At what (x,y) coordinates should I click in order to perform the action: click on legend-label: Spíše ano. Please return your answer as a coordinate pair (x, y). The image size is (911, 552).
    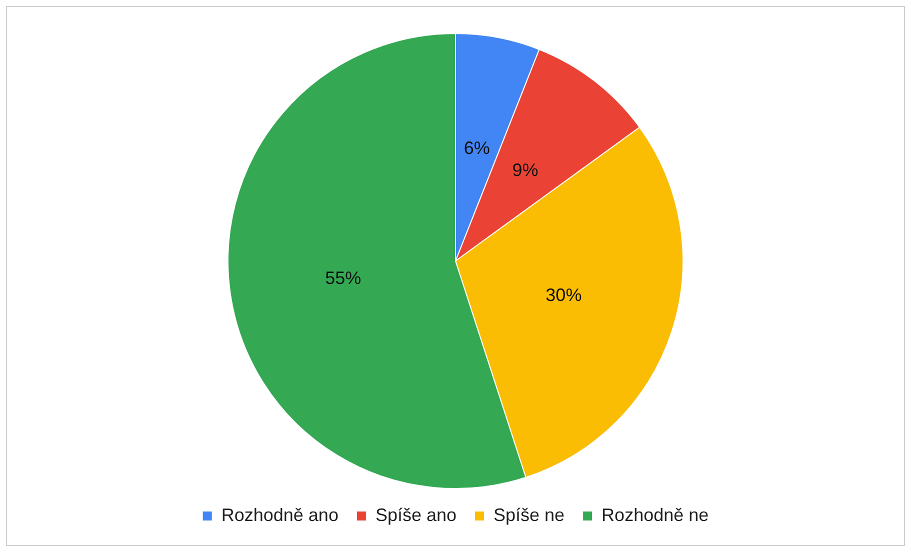
    Looking at the image, I should click on (416, 514).